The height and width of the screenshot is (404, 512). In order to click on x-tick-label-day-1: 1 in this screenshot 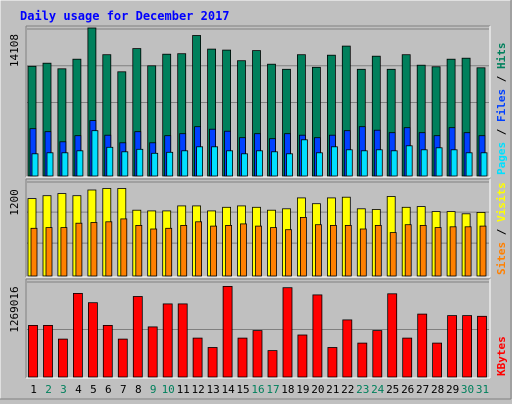, I will do `click(33, 389)`.